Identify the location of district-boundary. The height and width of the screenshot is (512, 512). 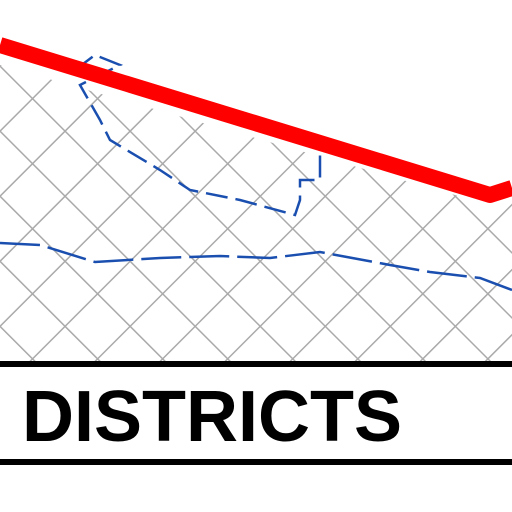
(256, 266).